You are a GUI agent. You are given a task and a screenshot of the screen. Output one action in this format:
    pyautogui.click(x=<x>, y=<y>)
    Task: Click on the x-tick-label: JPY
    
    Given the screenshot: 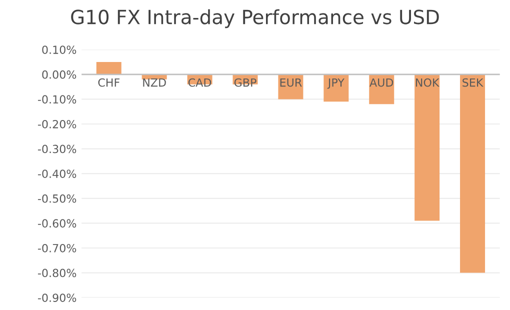 What is the action you would take?
    pyautogui.click(x=335, y=83)
    